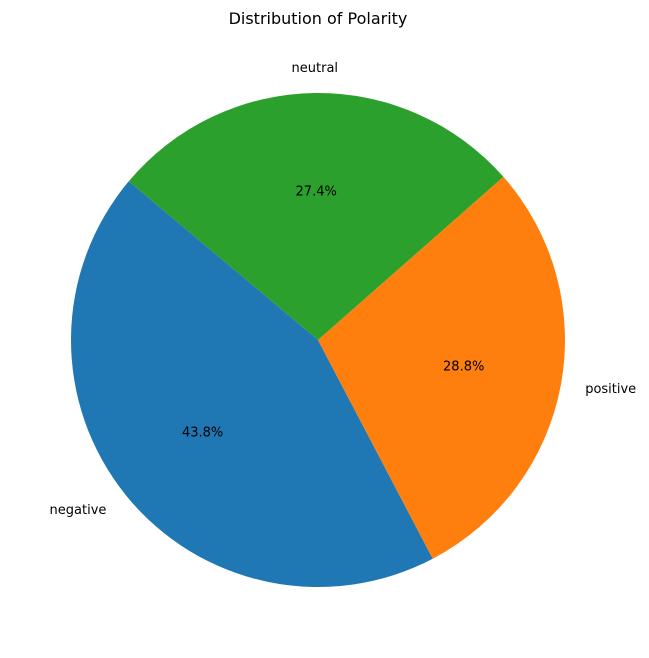  Describe the element at coordinates (463, 367) in the screenshot. I see `slice-percent-positive: 28.8%` at that location.